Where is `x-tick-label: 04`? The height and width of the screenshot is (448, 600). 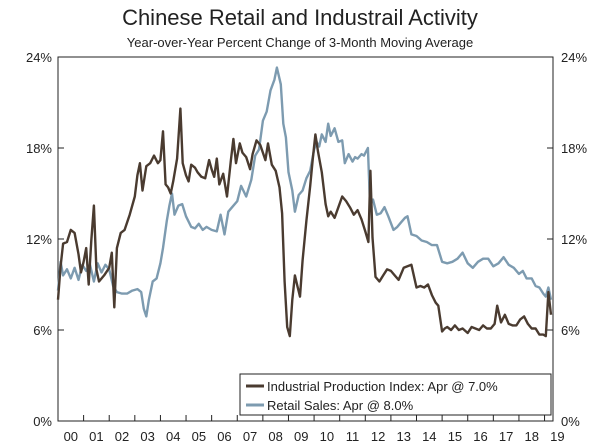
x-tick-label: 04 is located at coordinates (173, 436).